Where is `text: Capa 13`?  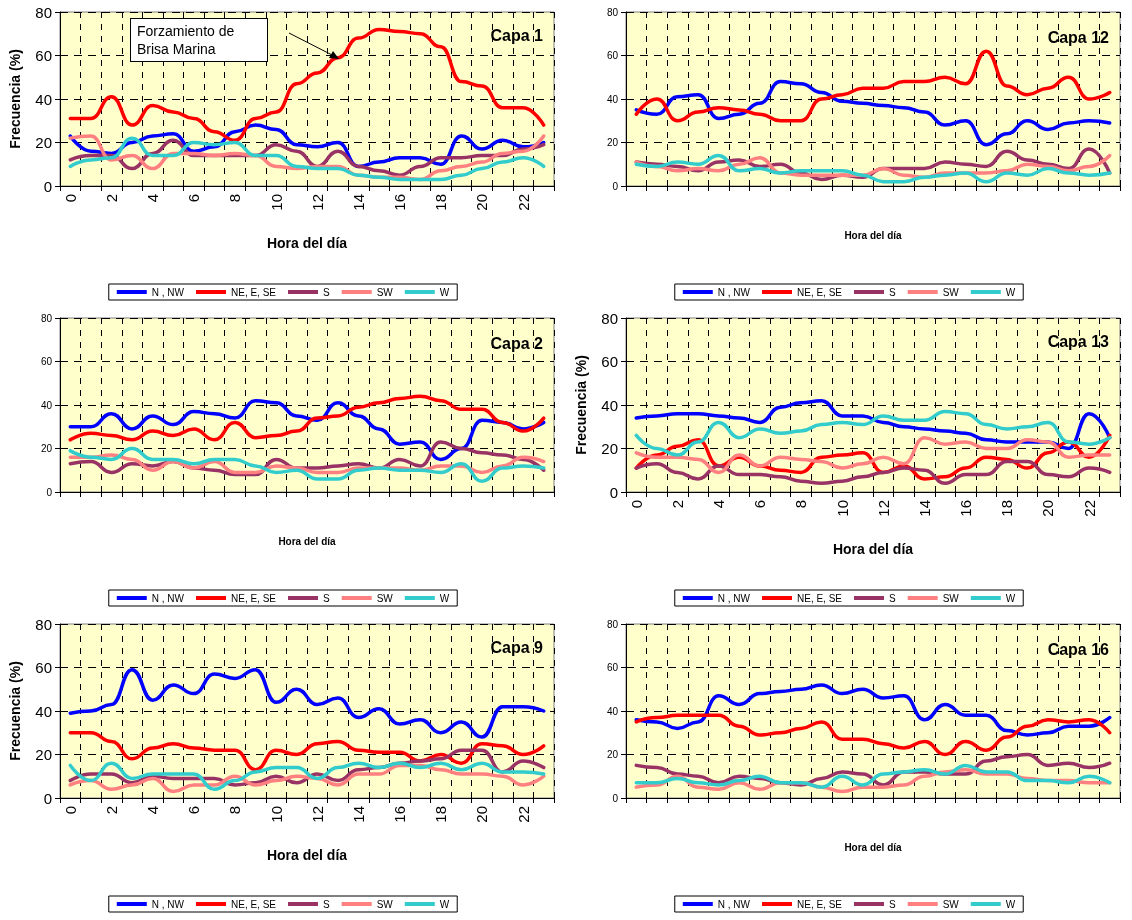 text: Capa 13 is located at coordinates (1078, 341).